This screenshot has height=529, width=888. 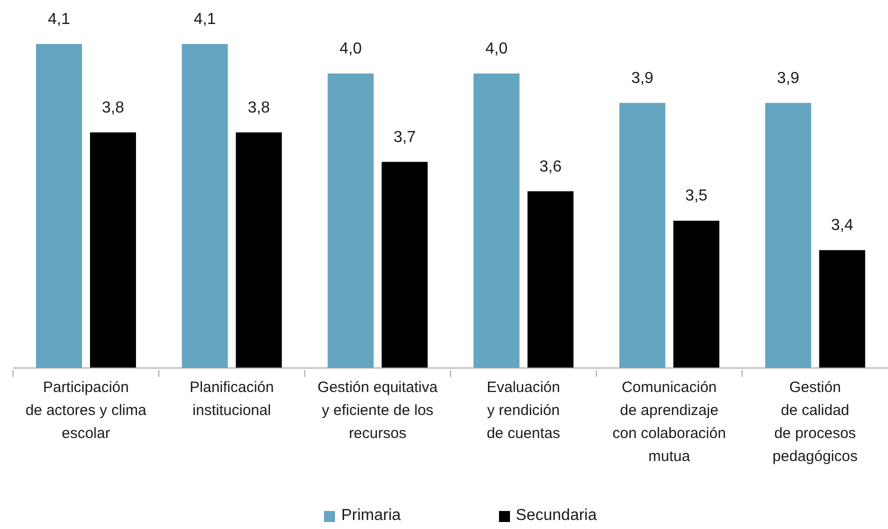 What do you see at coordinates (405, 137) in the screenshot?
I see `data-label: 3,7` at bounding box center [405, 137].